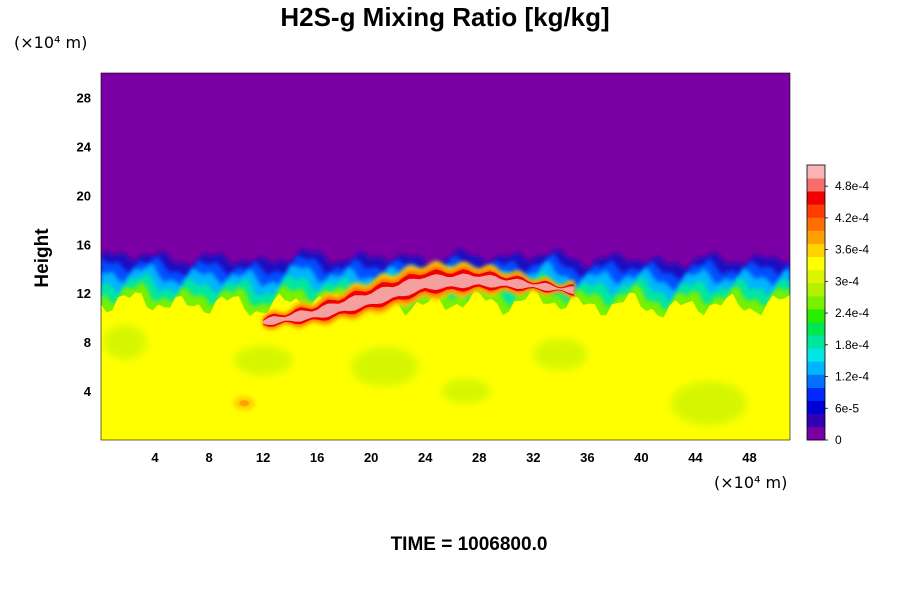 This screenshot has width=900, height=600. Describe the element at coordinates (847, 408) in the screenshot. I see `colorbar-tick-label: 6e-5` at that location.